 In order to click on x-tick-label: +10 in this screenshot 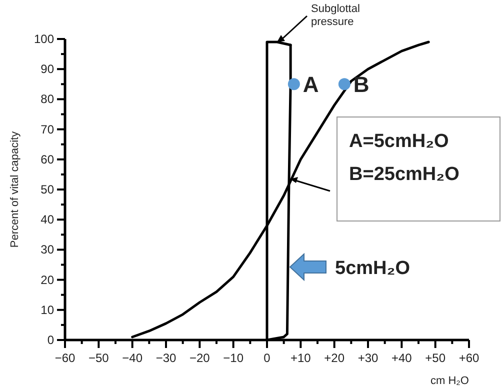, I will do `click(301, 358)`.